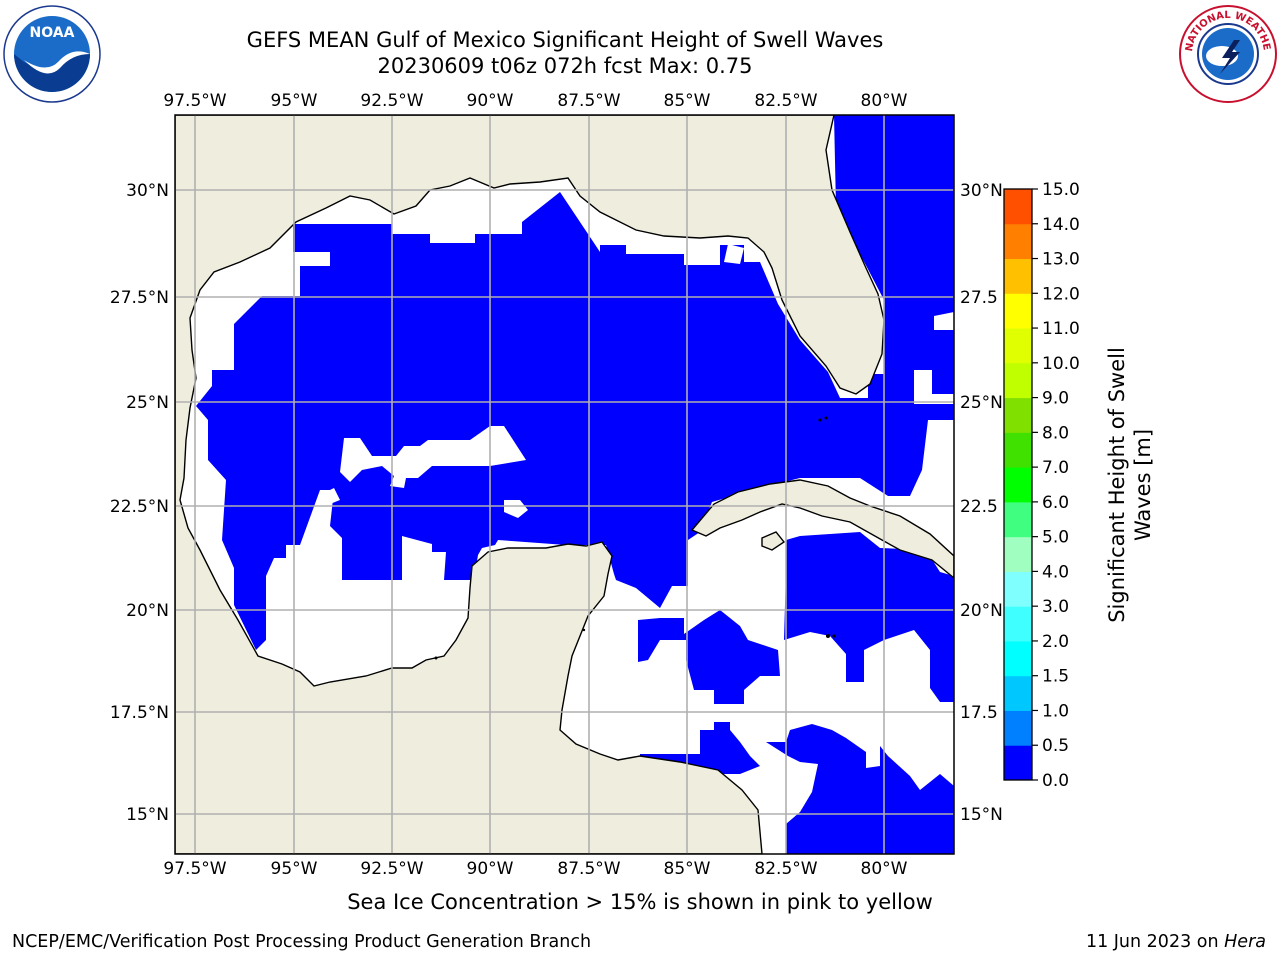 This screenshot has height=960, width=1280. Describe the element at coordinates (979, 713) in the screenshot. I see `lat-label-right: 17.5` at that location.